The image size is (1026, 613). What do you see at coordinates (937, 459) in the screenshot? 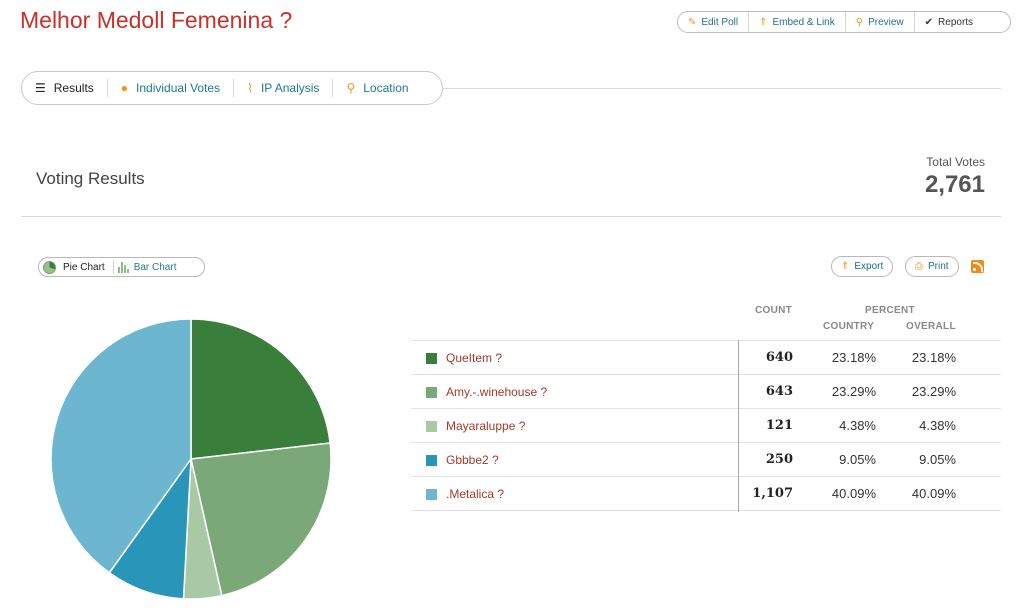
I see `answer-overall-percent: 9.05%` at bounding box center [937, 459].